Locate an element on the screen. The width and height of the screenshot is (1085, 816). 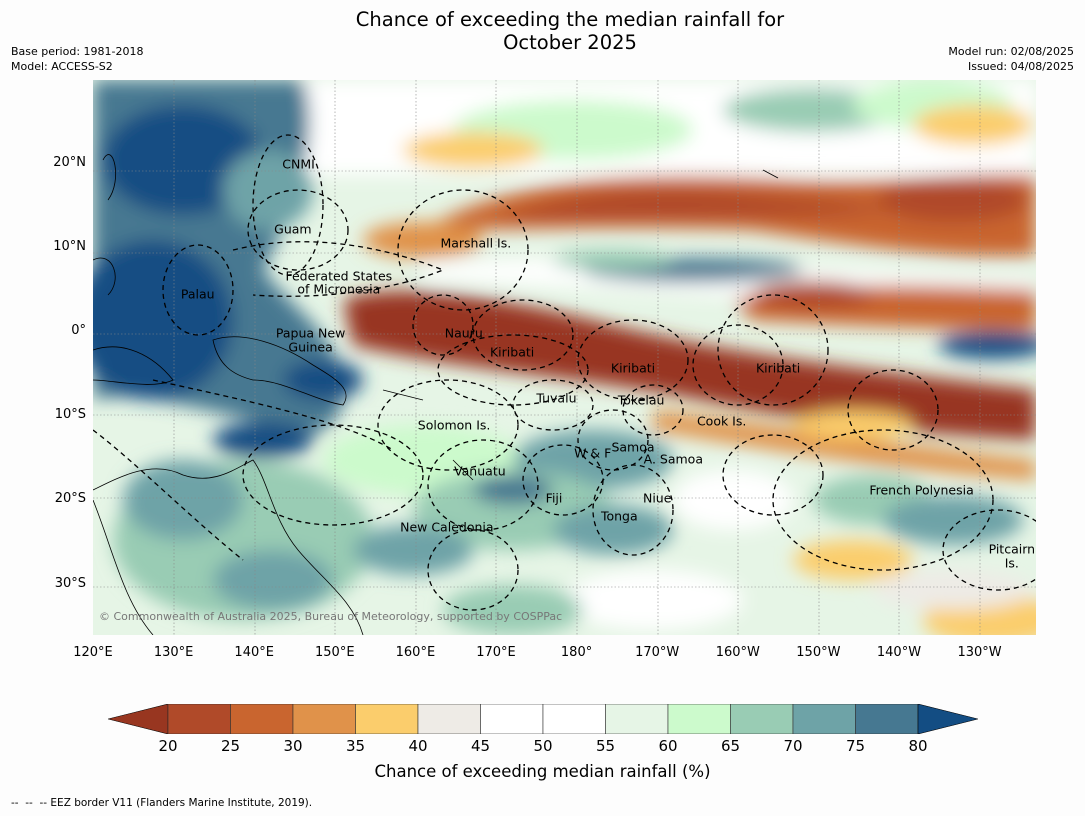
colorbar-tick-label: 20 is located at coordinates (168, 746).